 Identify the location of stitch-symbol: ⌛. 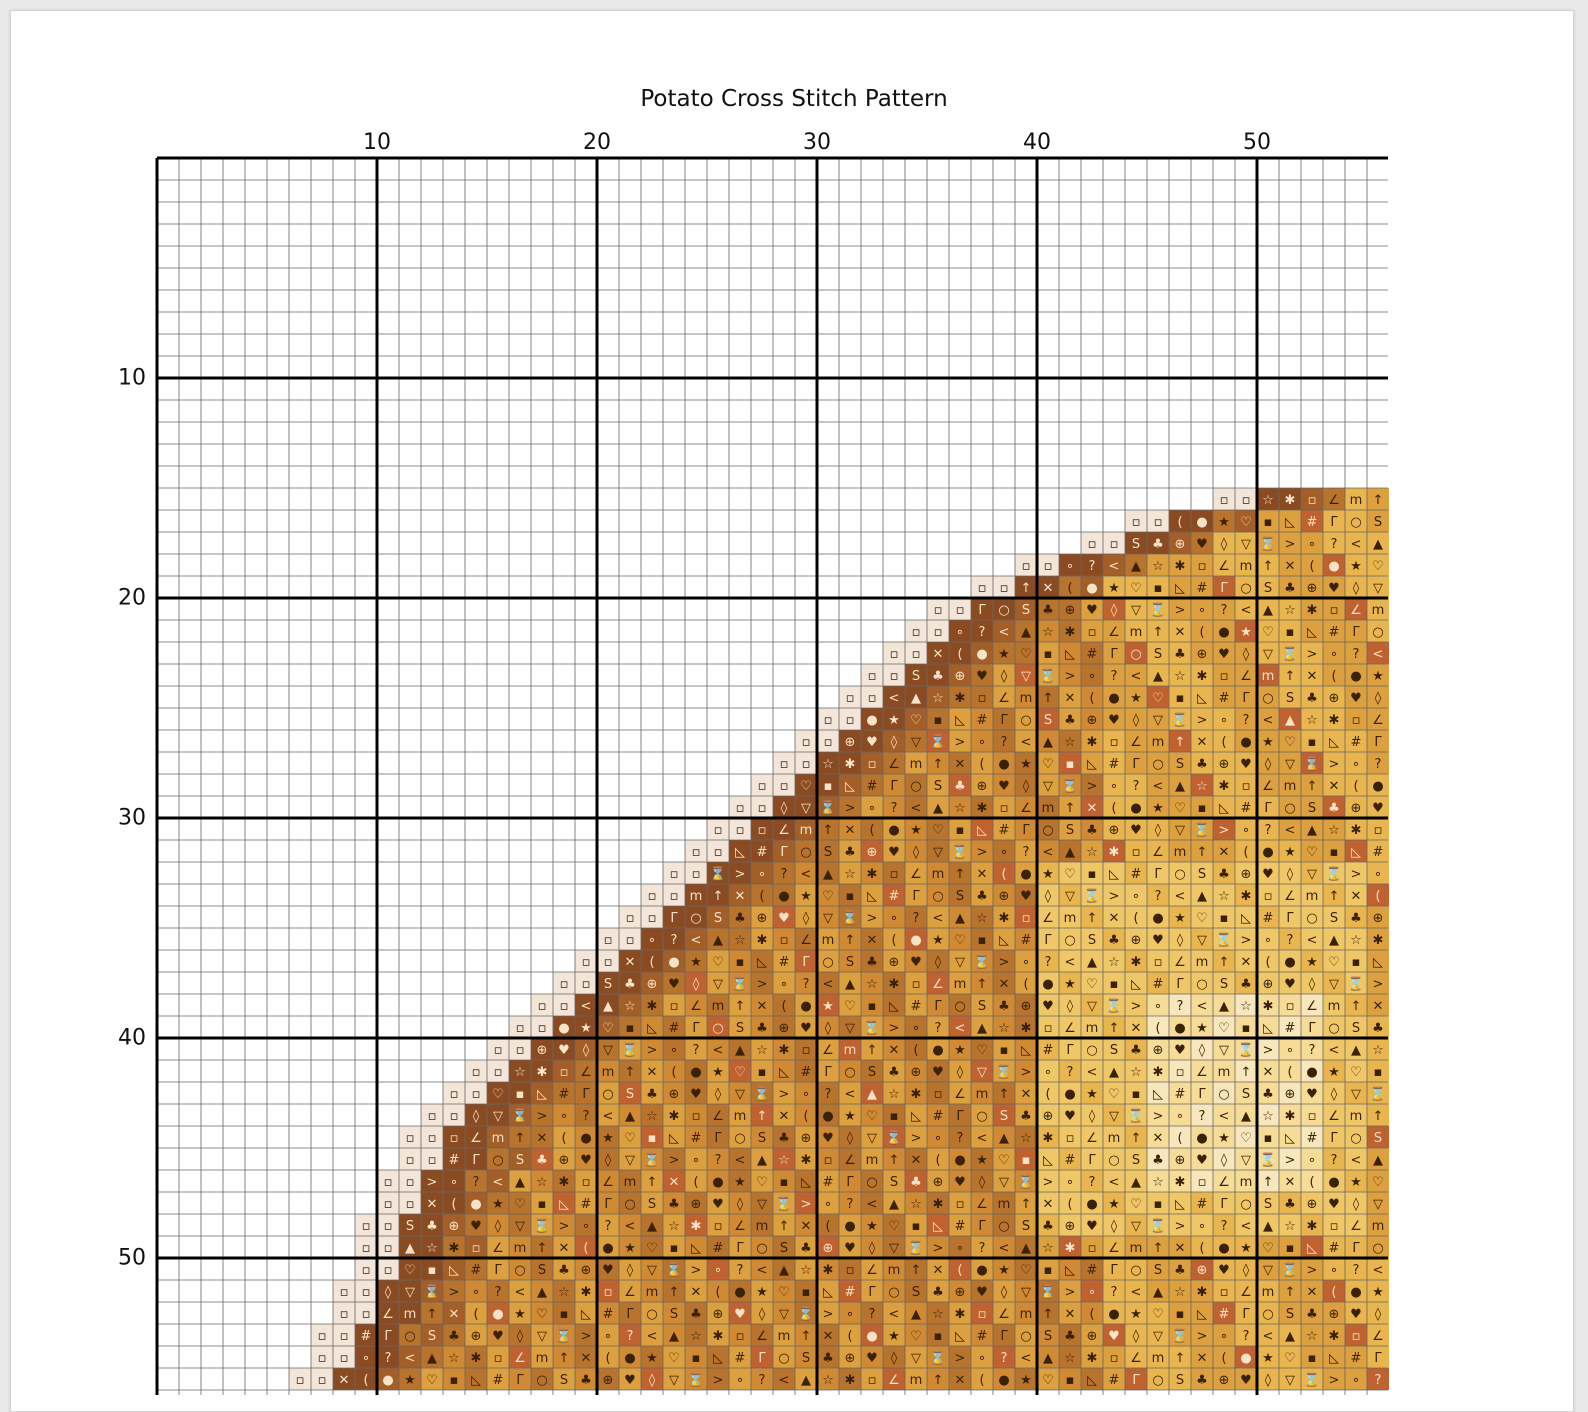
(916, 1248).